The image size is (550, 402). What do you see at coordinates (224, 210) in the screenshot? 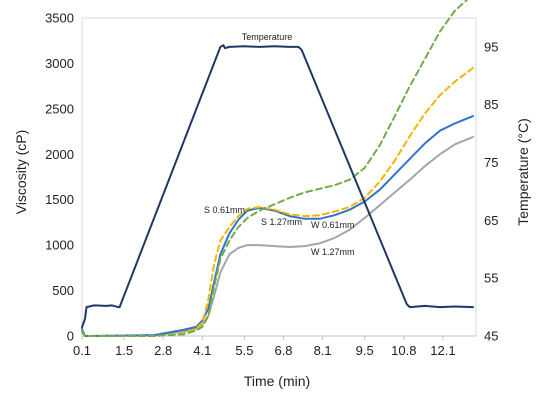
I see `series-label-s-0-61mm: S 0.61mm` at bounding box center [224, 210].